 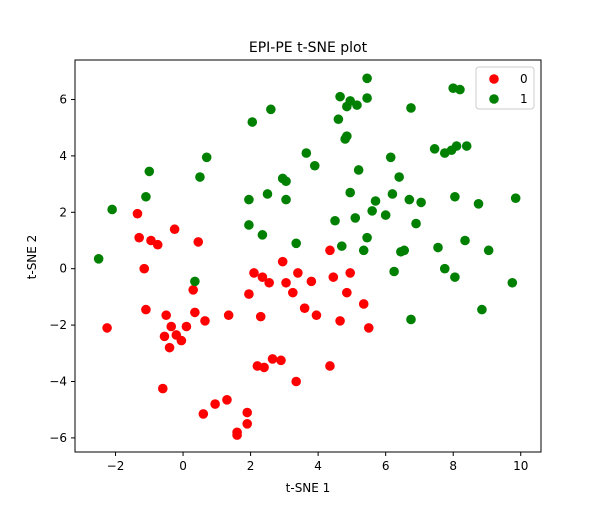 I want to click on x-tick-label: −2, so click(x=116, y=466).